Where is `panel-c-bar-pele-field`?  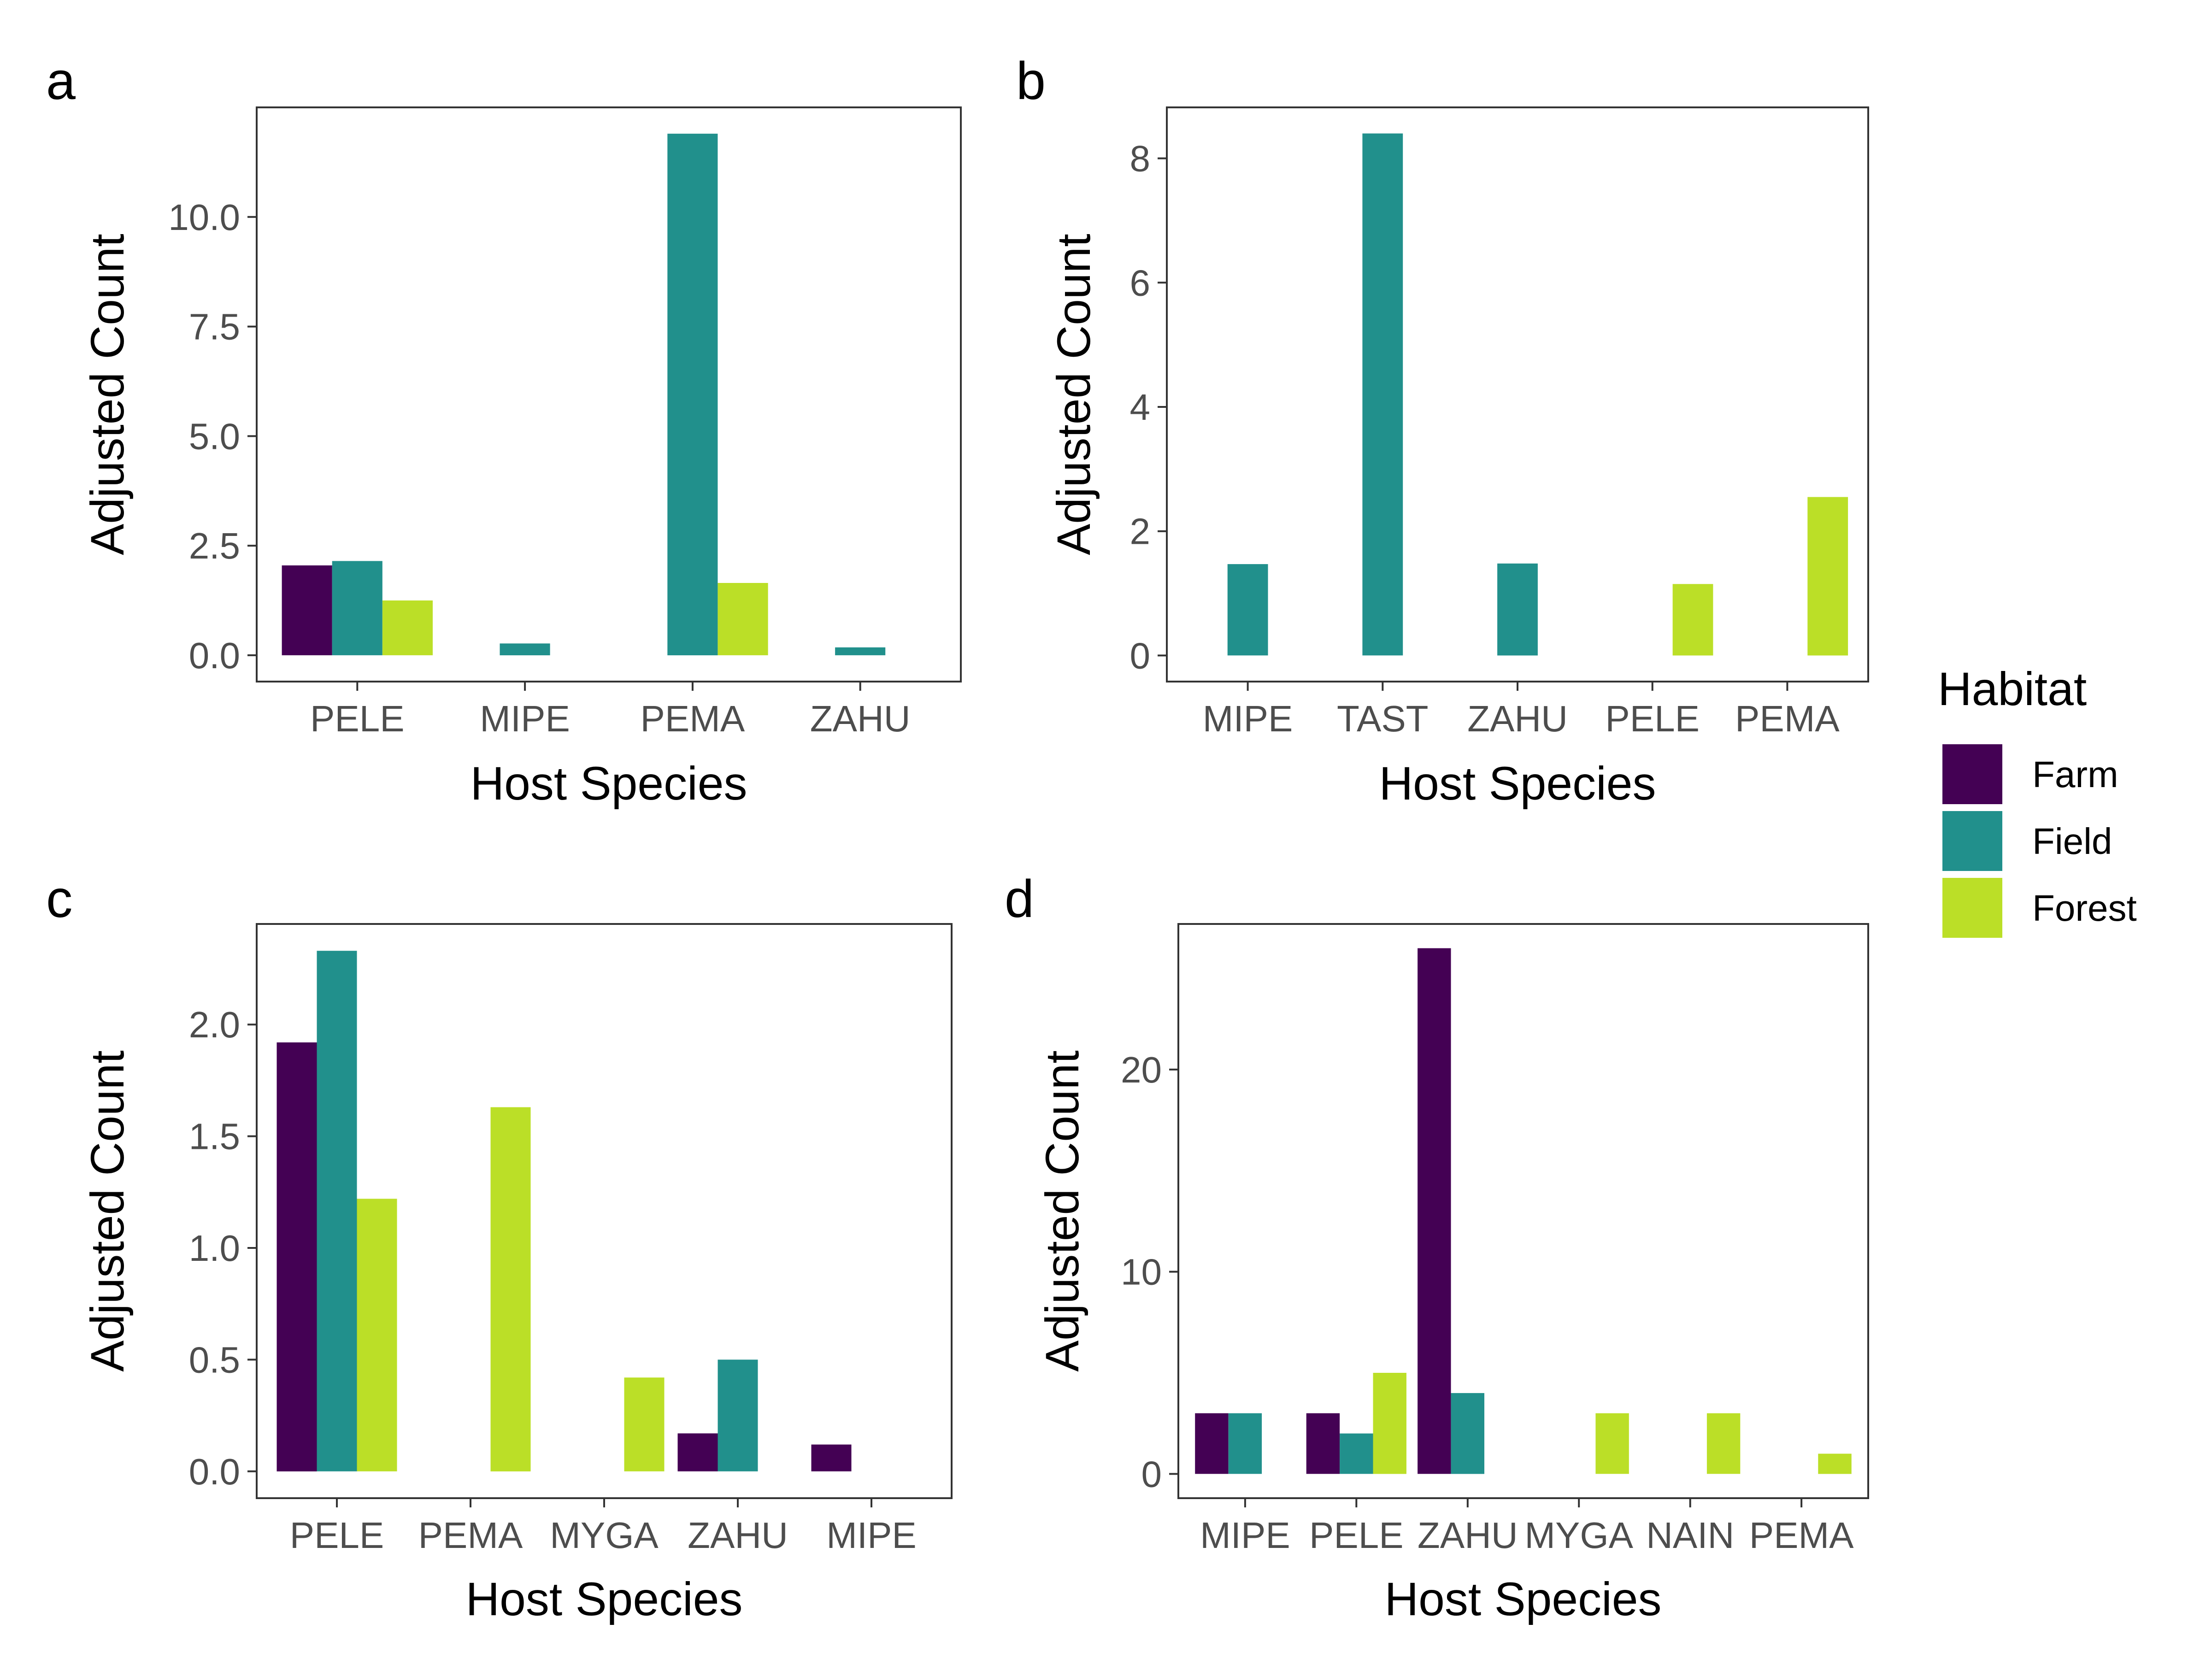
panel-c-bar-pele-field is located at coordinates (337, 1211).